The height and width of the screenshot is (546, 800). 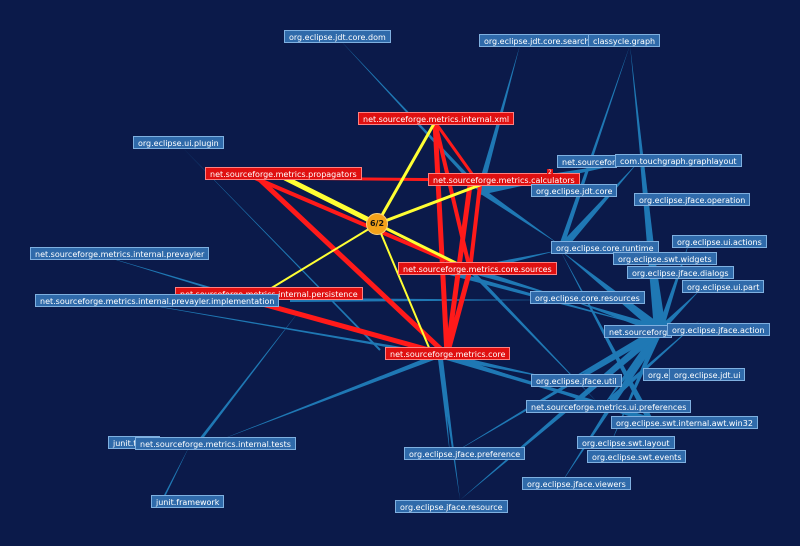 I want to click on node-ui-plugin: org.eclipse.ui.plugin, so click(x=178, y=142).